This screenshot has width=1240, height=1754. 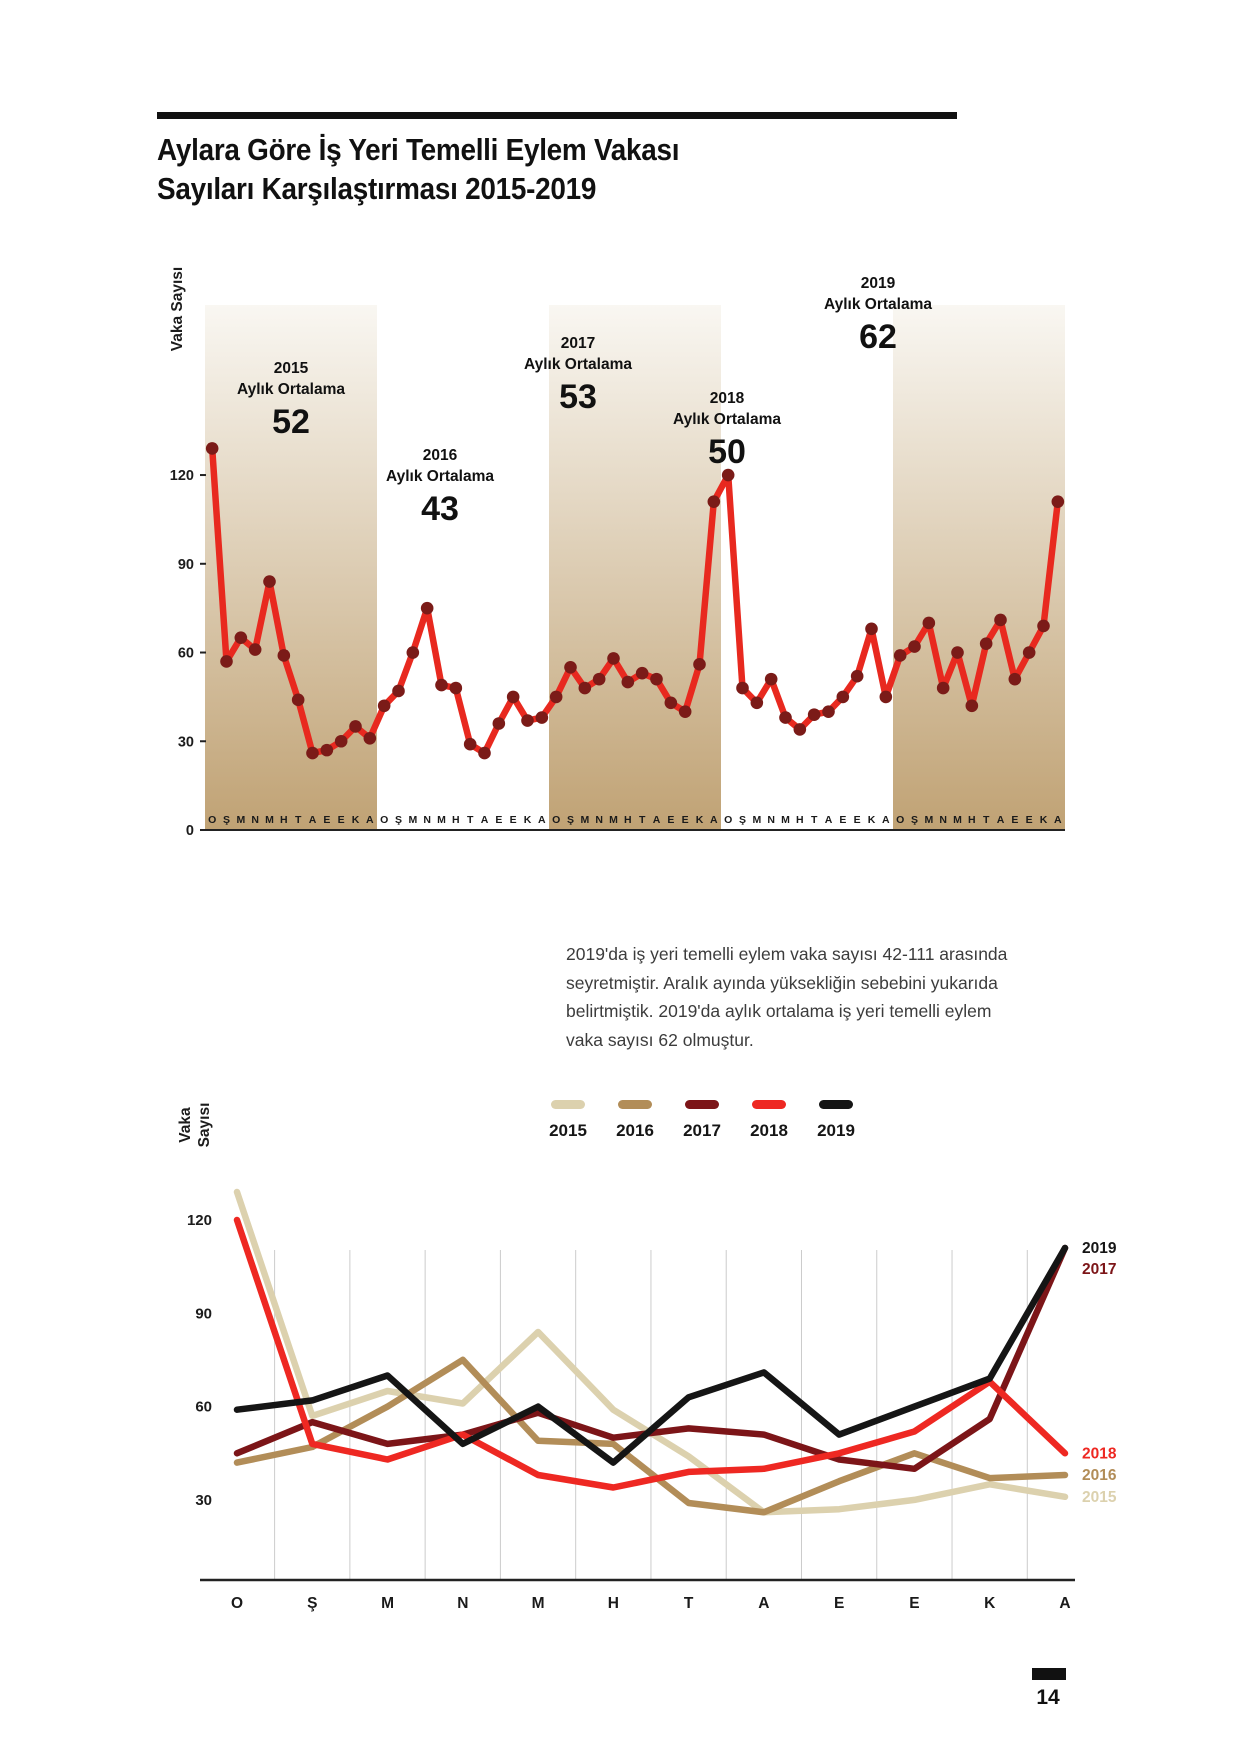 I want to click on legend-item-2019: 2019, so click(x=836, y=1120).